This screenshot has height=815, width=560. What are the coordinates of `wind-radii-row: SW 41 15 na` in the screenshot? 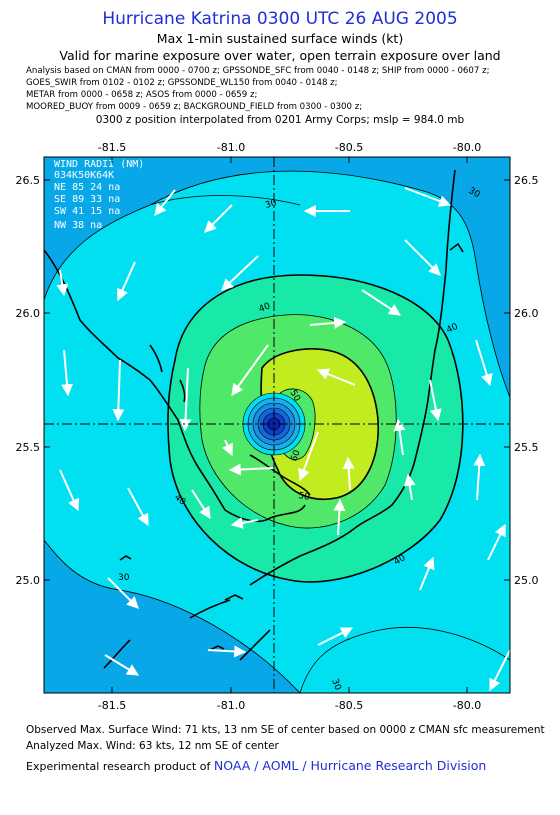 It's located at (87, 211).